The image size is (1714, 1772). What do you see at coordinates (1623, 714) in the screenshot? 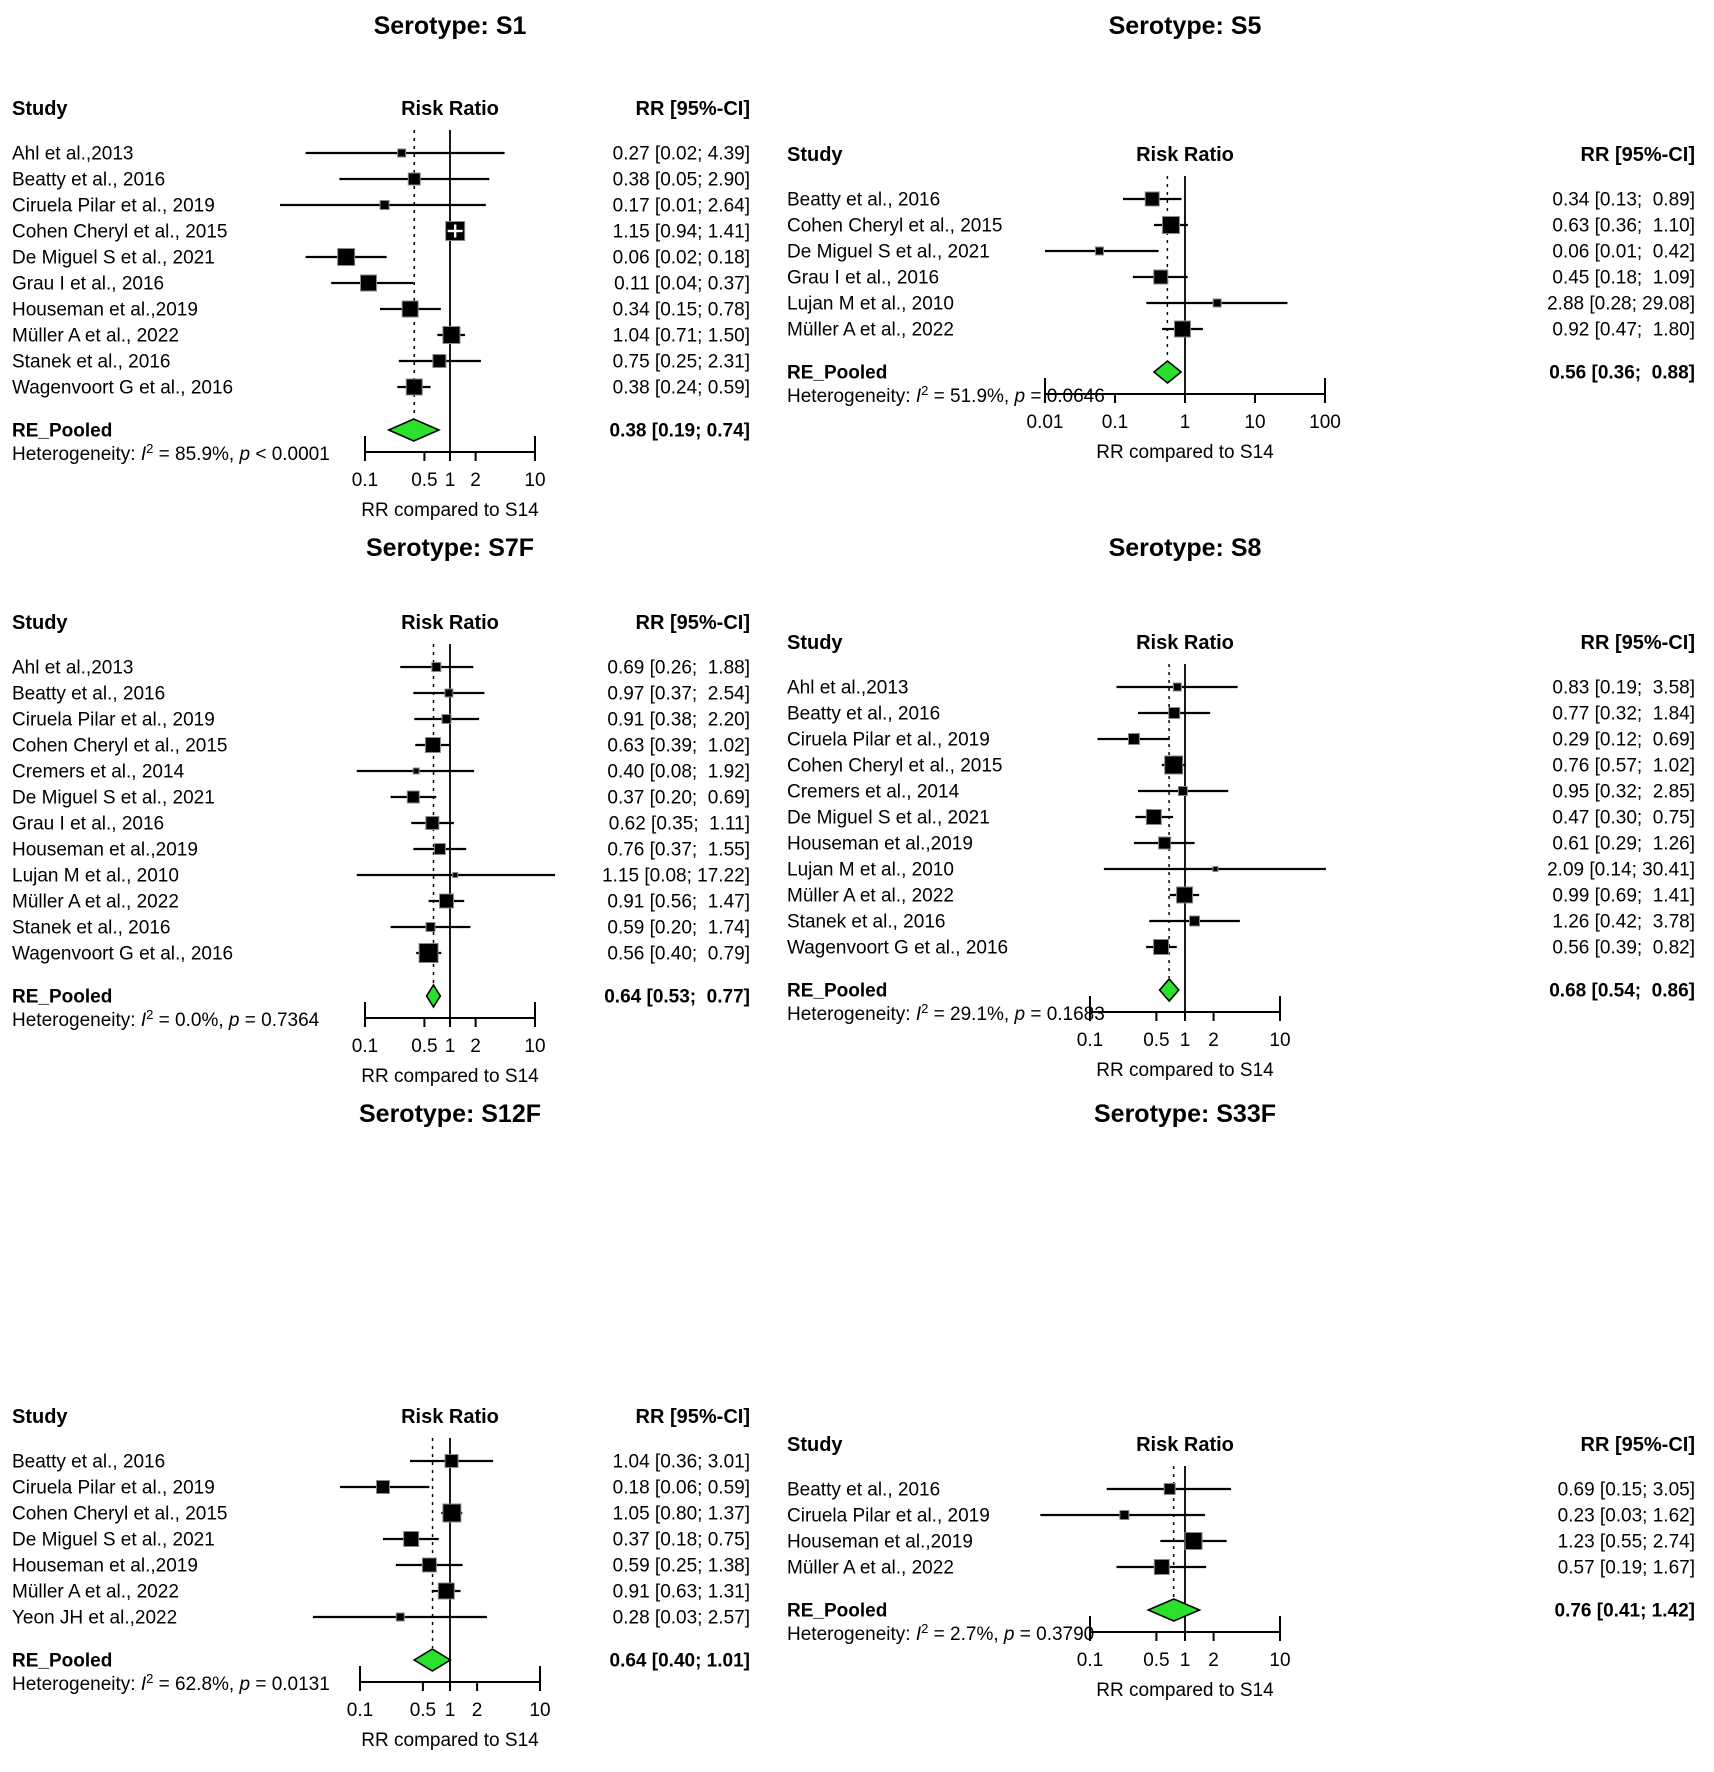
I see `ci-text: 0.77 [0.32; 1.84]` at bounding box center [1623, 714].